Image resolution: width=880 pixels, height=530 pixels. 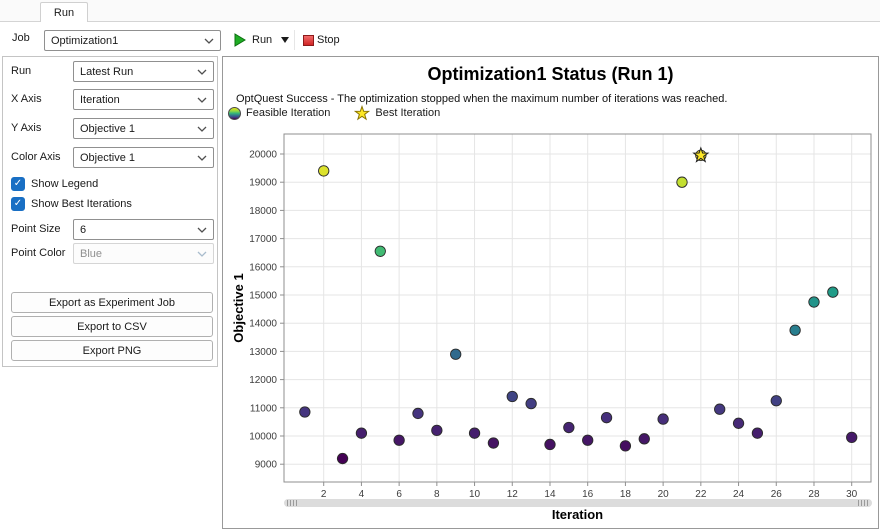 What do you see at coordinates (240, 40) in the screenshot?
I see `play-icon` at bounding box center [240, 40].